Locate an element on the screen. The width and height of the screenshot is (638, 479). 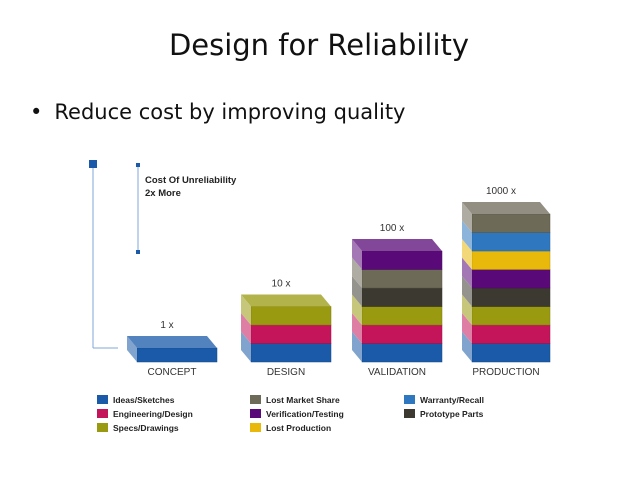
layer-engineering is located at coordinates (506, 328).